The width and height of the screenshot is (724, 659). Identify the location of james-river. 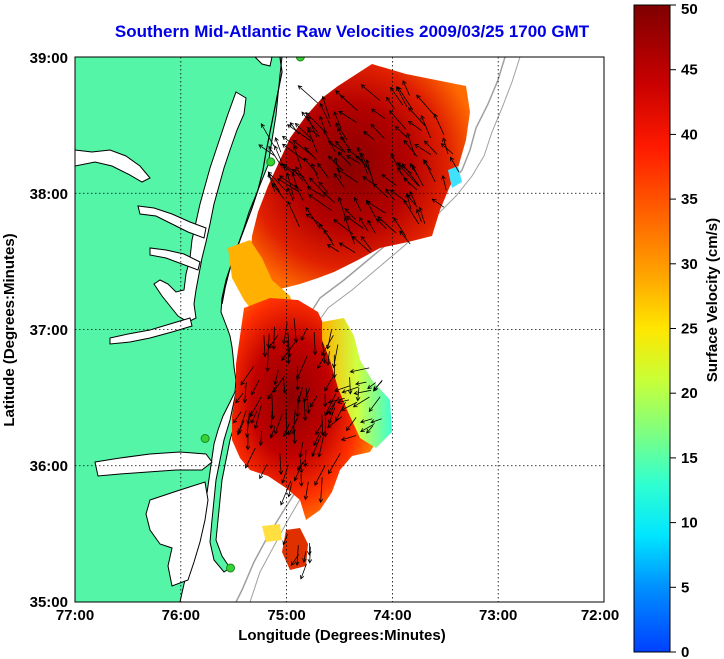
(151, 331).